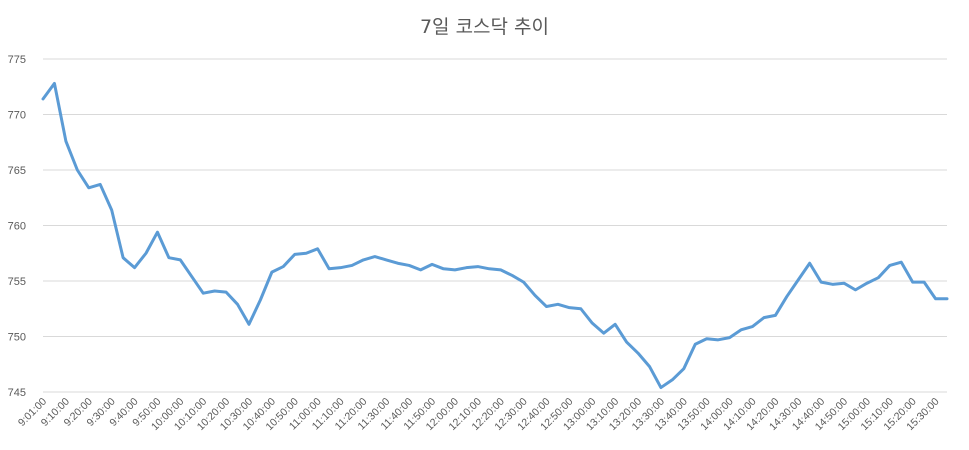 The width and height of the screenshot is (969, 450). Describe the element at coordinates (17, 282) in the screenshot. I see `y-tick-label: 755` at that location.